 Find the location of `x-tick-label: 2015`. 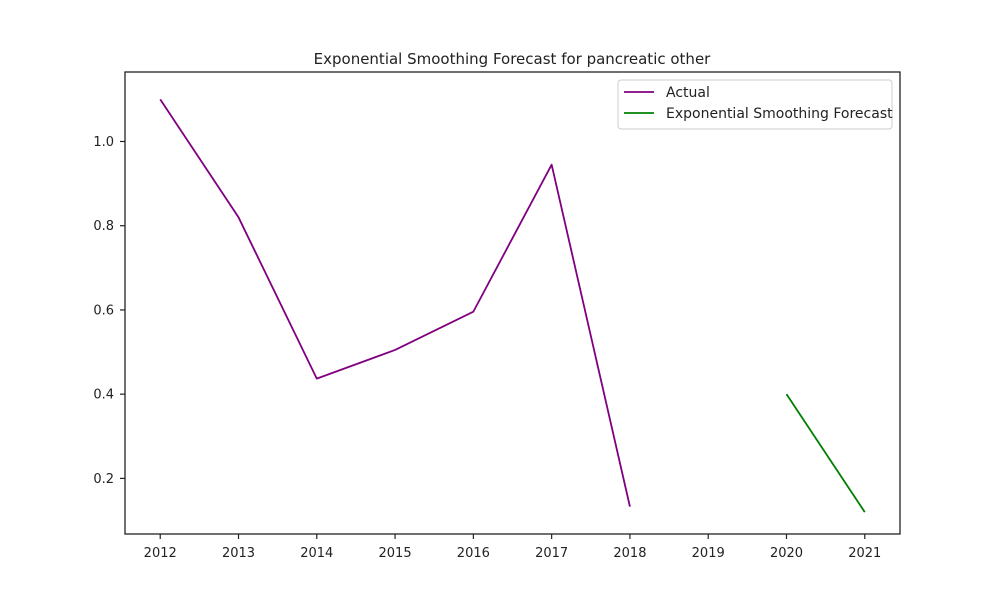

x-tick-label: 2015 is located at coordinates (395, 553).